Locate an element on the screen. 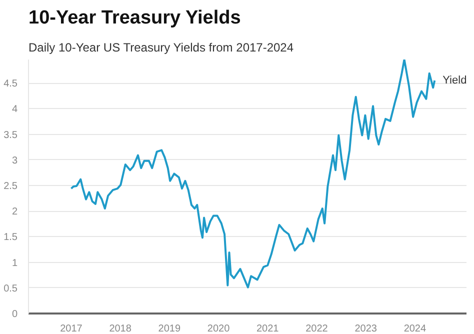 This screenshot has height=334, width=474. x-tick-label: 2019 is located at coordinates (169, 329).